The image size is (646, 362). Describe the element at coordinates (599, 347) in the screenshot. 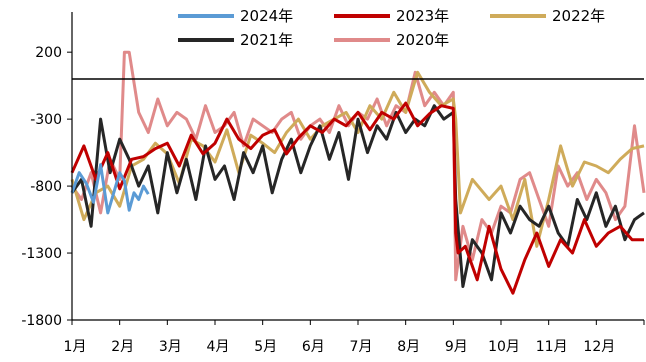

I see `x-tick-label: 12月` at that location.